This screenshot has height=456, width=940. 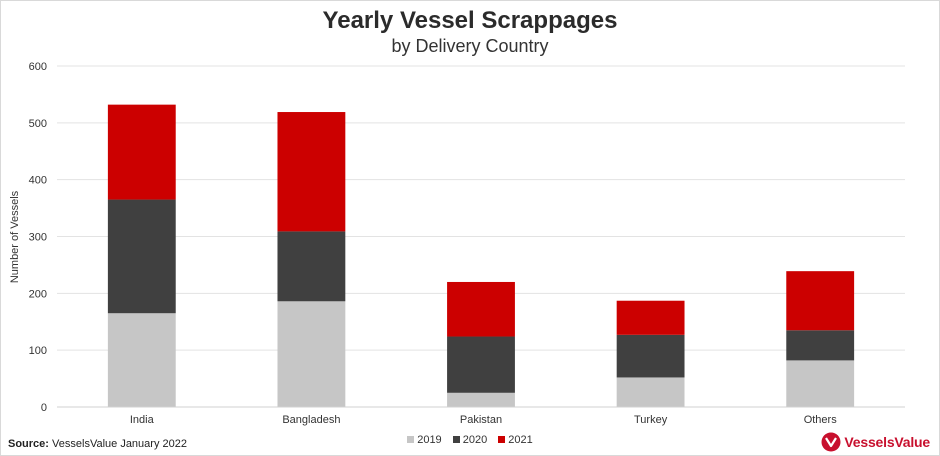 What do you see at coordinates (470, 46) in the screenshot?
I see `chart-subtitle: by Delivery Country` at bounding box center [470, 46].